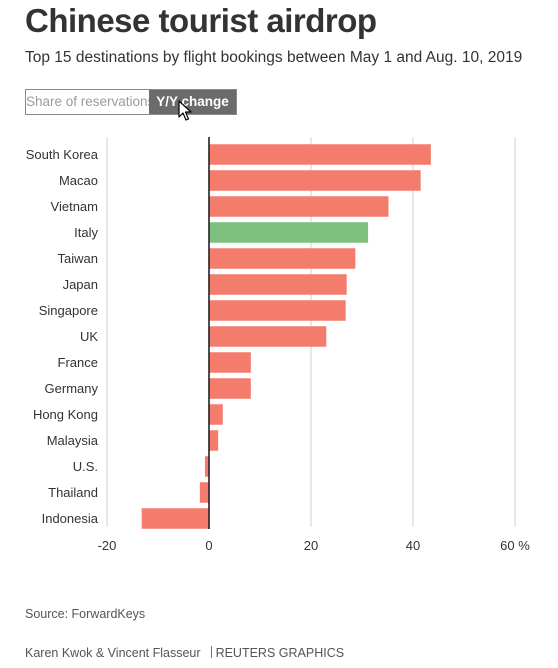  Describe the element at coordinates (208, 545) in the screenshot. I see `x-tick-label: 0` at that location.